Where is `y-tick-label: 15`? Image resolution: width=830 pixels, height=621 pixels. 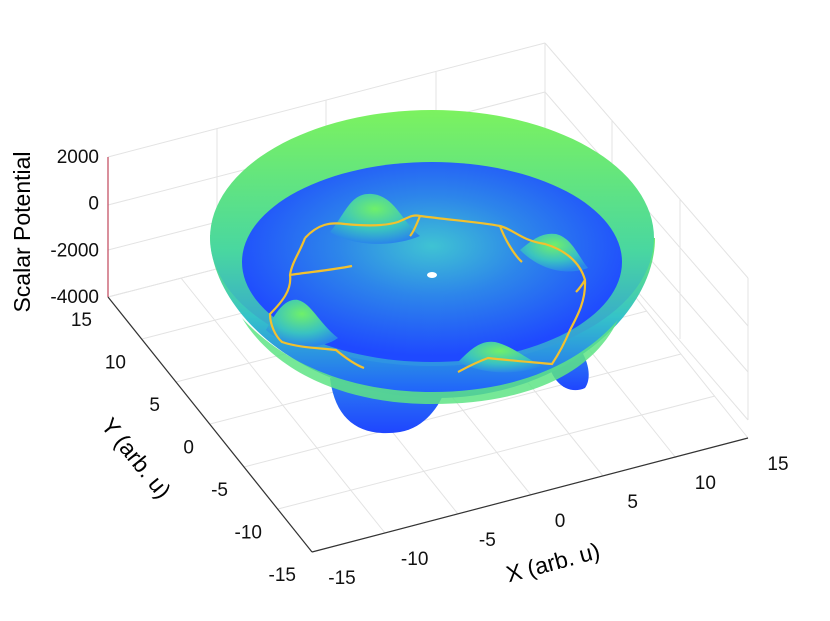 y-tick-label: 15 is located at coordinates (81, 320).